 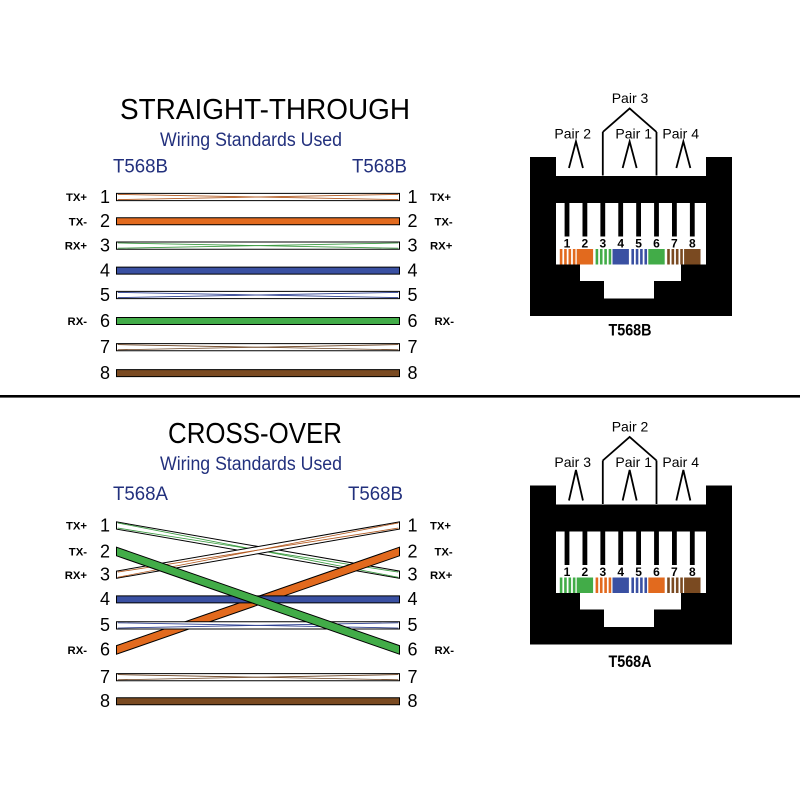 What do you see at coordinates (265, 110) in the screenshot?
I see `svg-text: STRAIGHT-THROUGH` at bounding box center [265, 110].